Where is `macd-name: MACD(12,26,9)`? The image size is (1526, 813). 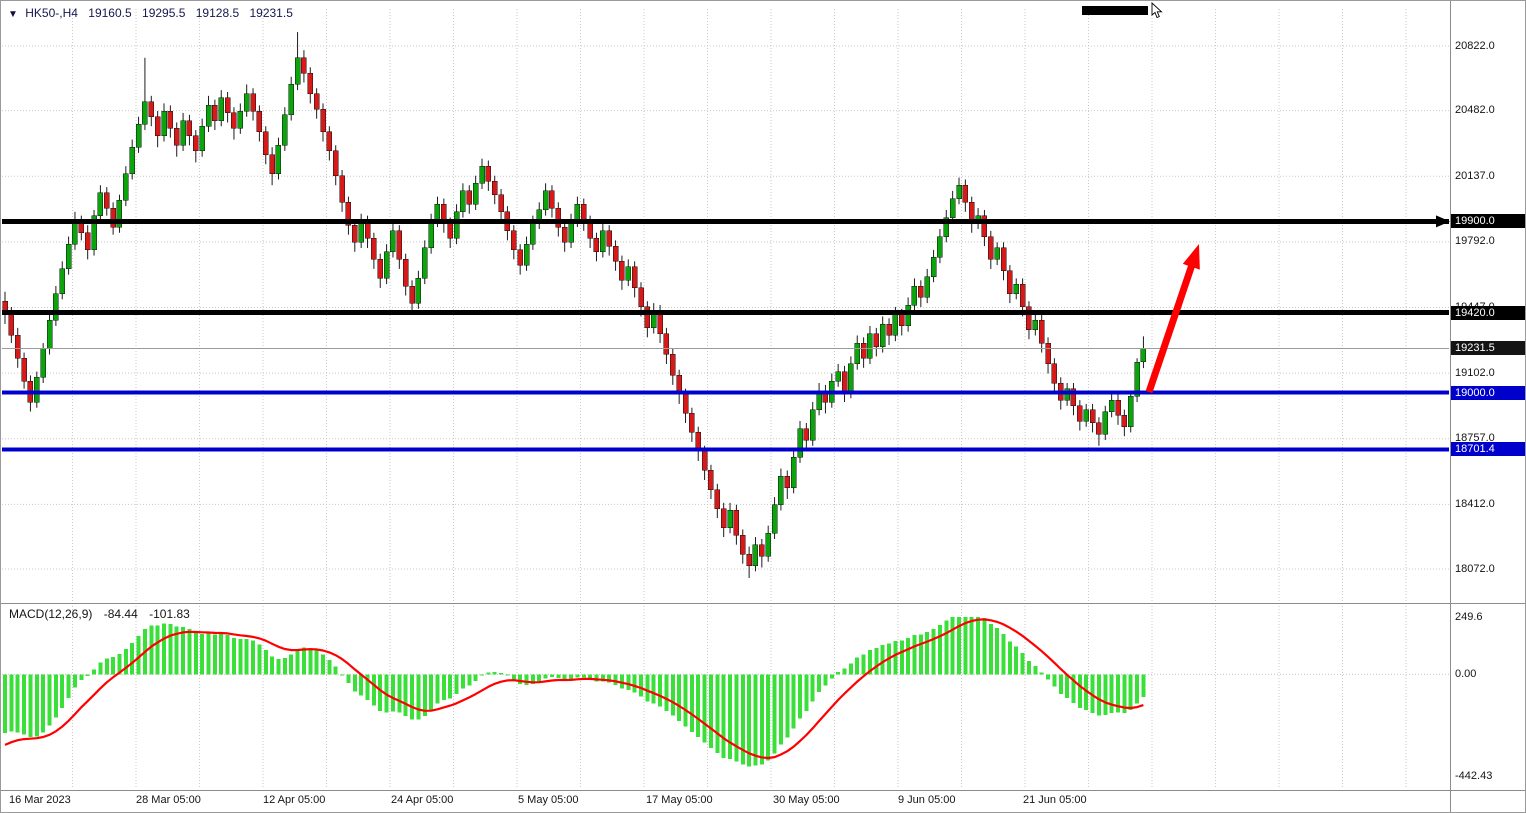
macd-name: MACD(12,26,9) is located at coordinates (51, 614).